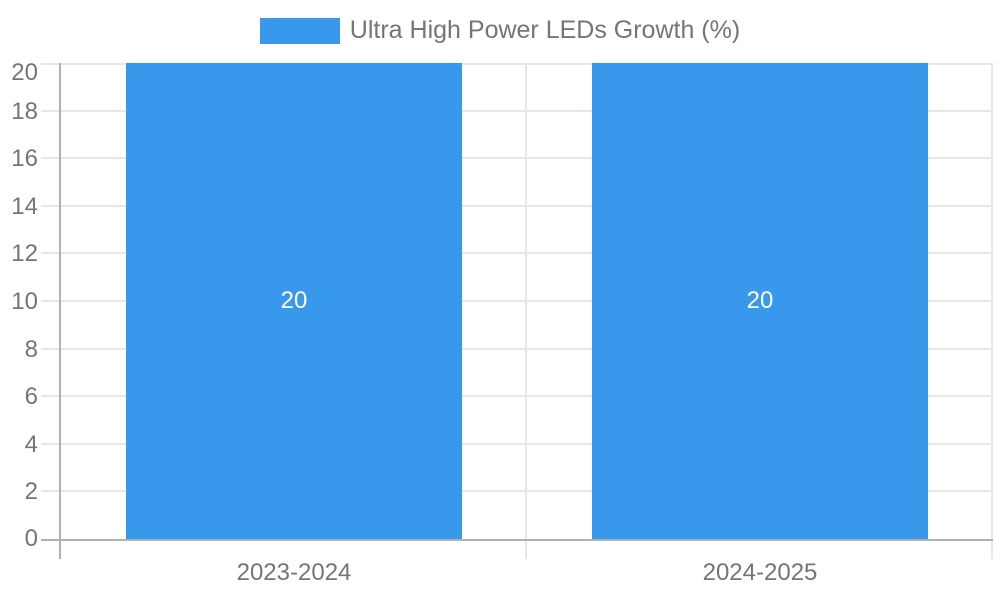 This screenshot has height=600, width=1000. Describe the element at coordinates (24, 72) in the screenshot. I see `y-axis-tick-label: 20` at that location.